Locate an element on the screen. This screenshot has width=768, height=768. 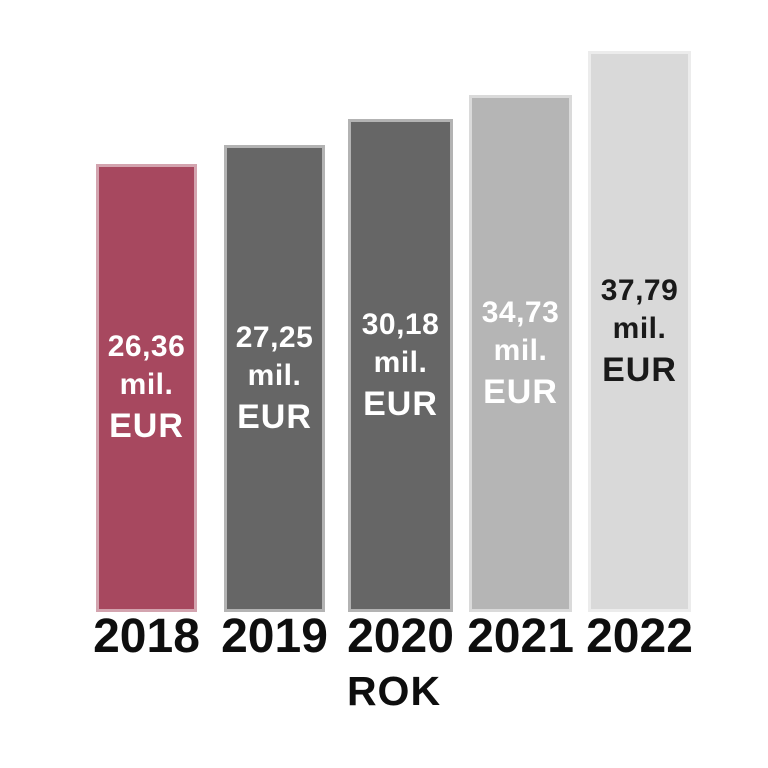
bar: 27,25 mil. EUR is located at coordinates (274, 378).